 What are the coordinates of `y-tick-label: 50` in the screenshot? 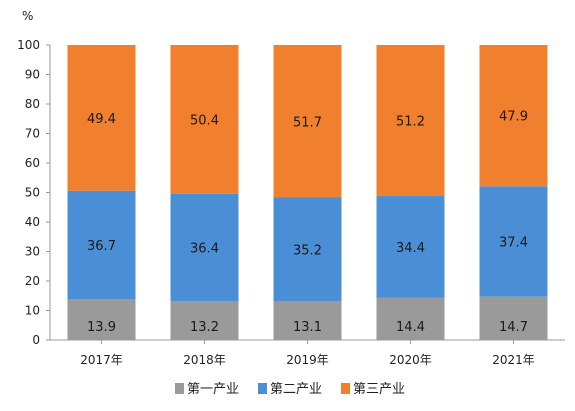 It's located at (32, 193).